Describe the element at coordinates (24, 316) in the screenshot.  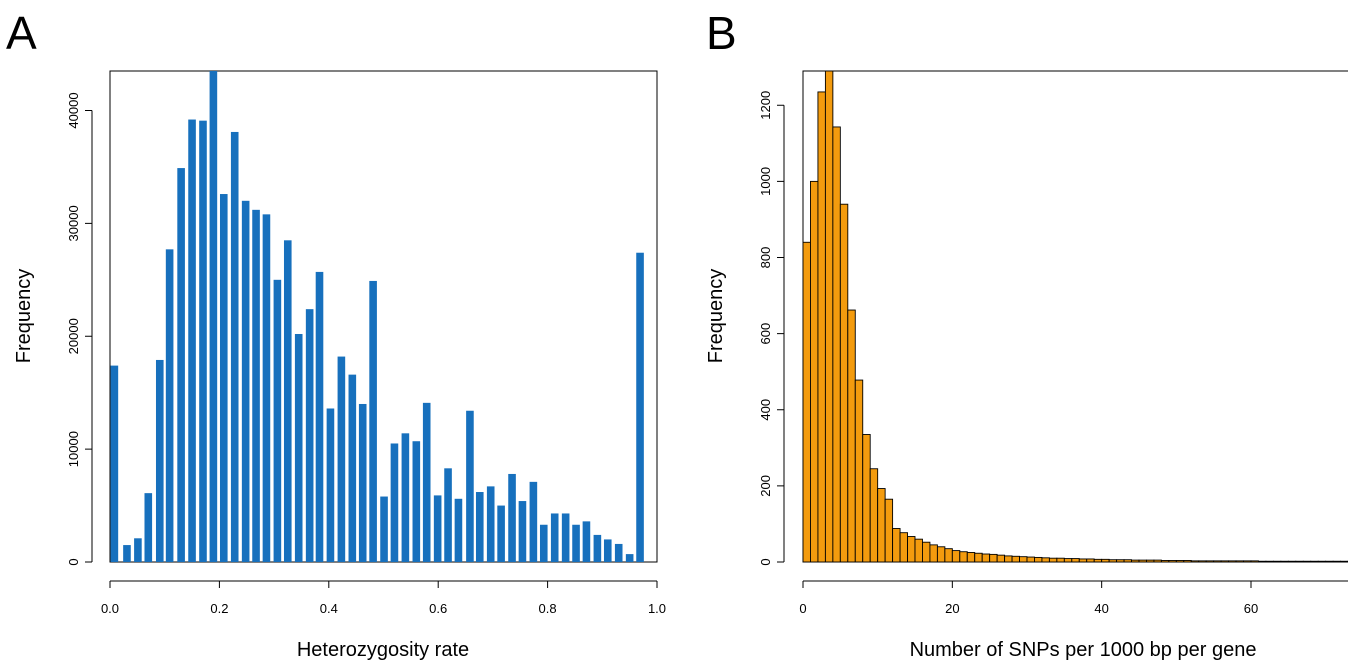
I see `panel-a-y-axis-title: Frequency` at that location.